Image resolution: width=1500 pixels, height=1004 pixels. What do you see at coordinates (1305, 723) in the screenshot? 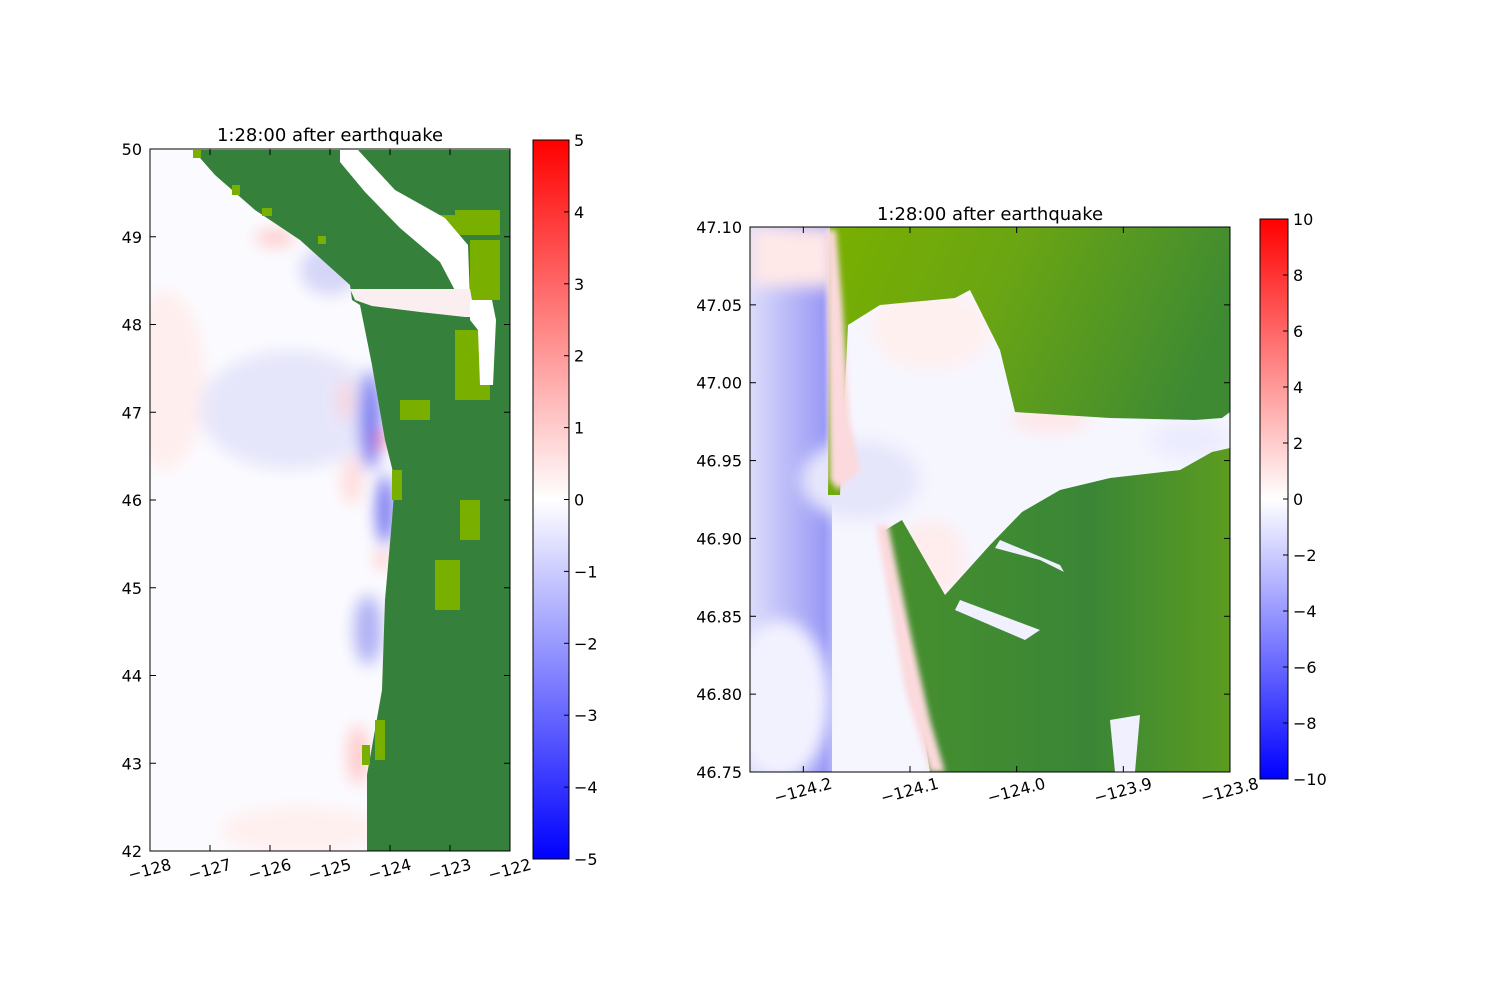
I see `colorbar-tick-label: −8` at bounding box center [1305, 723].